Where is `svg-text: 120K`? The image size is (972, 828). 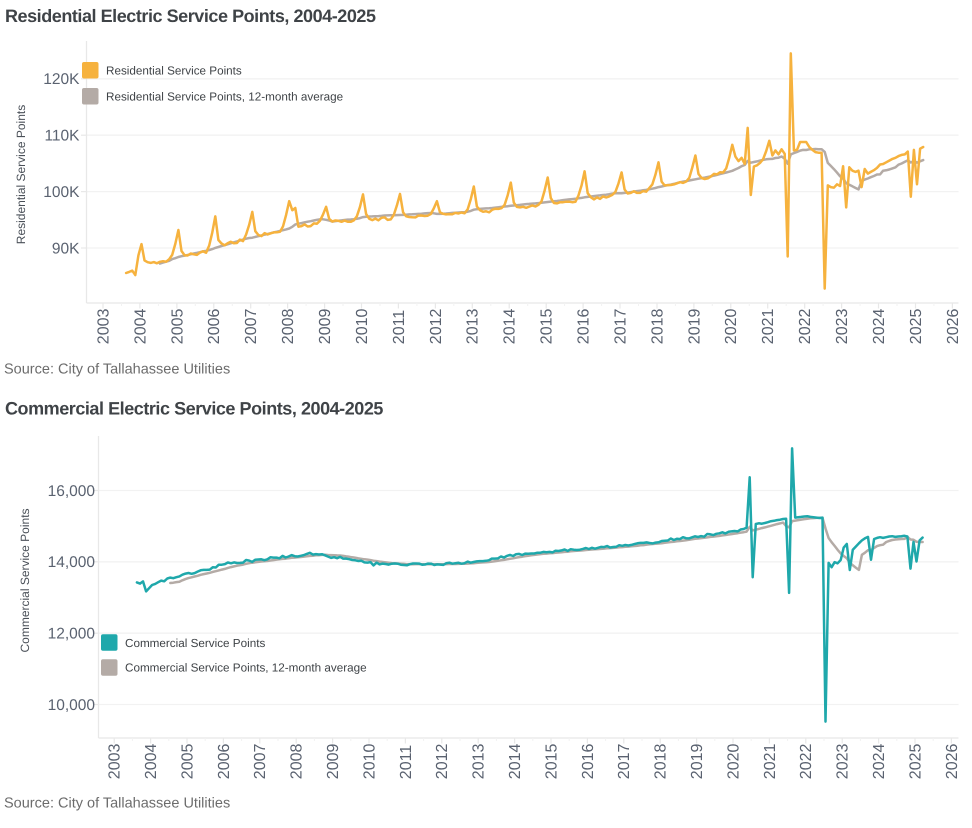
svg-text: 120K is located at coordinates (61, 79).